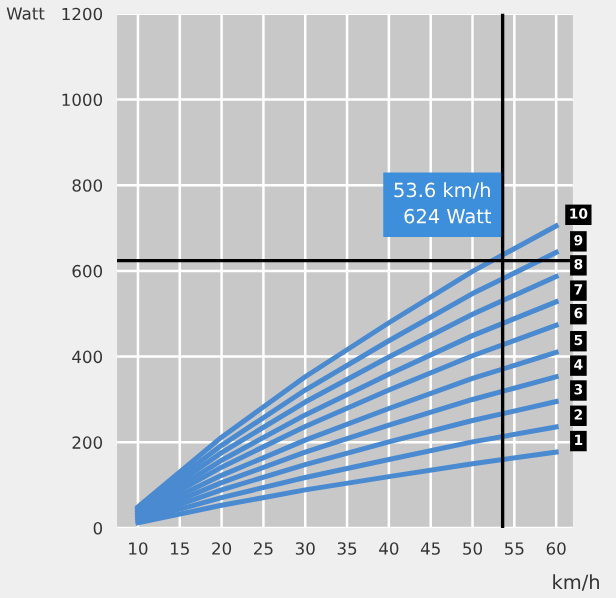 The width and height of the screenshot is (616, 598). Describe the element at coordinates (576, 582) in the screenshot. I see `x-axis-title: km/h` at that location.